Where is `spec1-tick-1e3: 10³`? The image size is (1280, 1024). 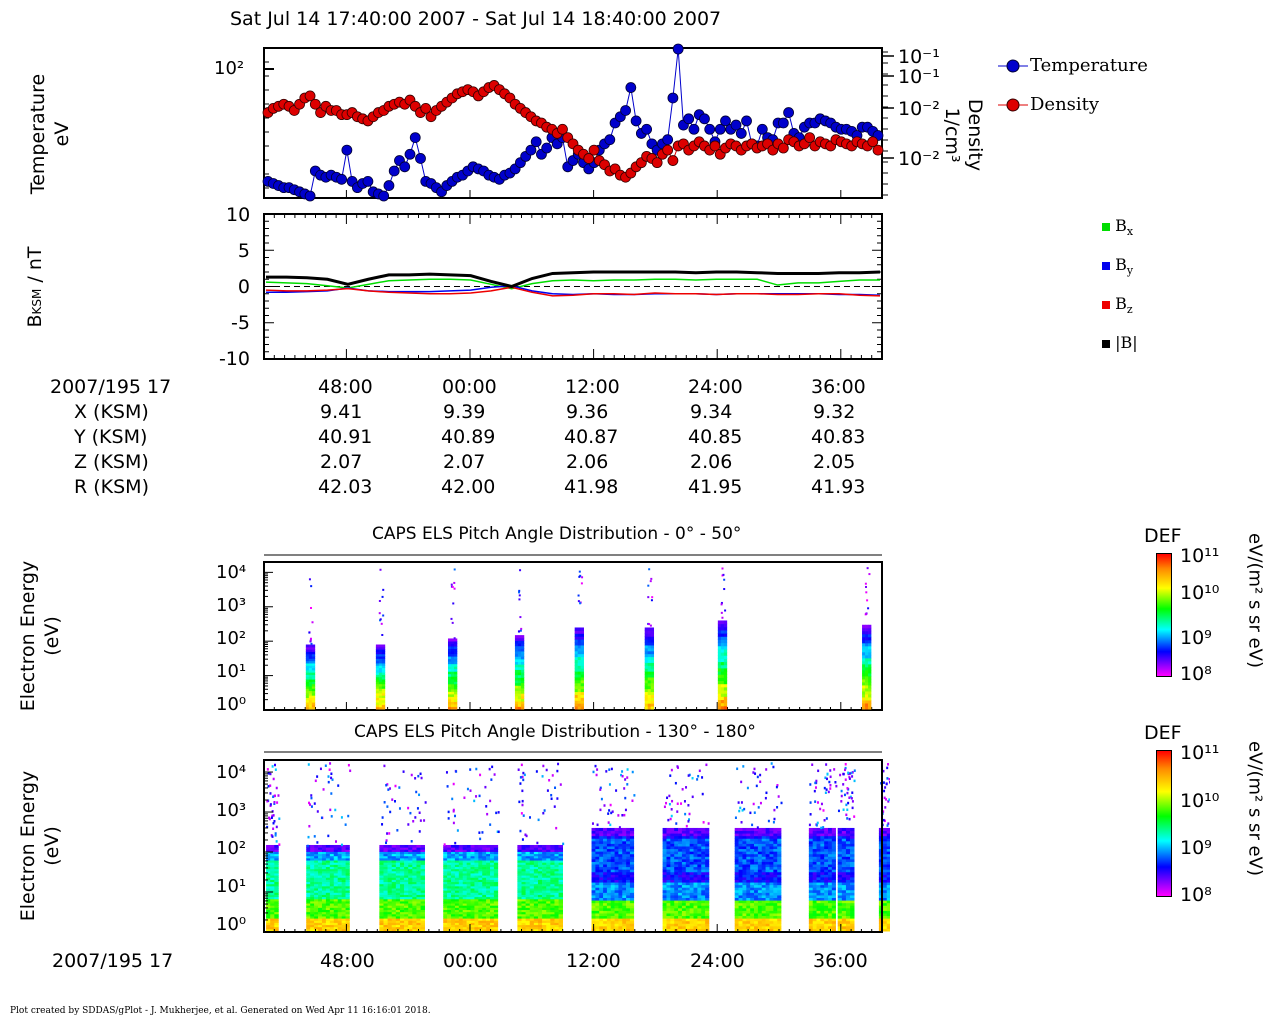 spec1-tick-1e3: 10³ is located at coordinates (231, 605).